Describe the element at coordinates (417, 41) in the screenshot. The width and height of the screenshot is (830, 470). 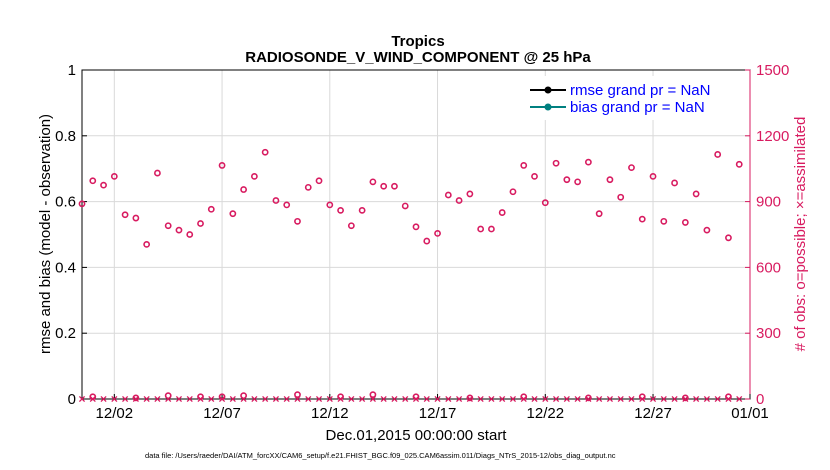
I see `chart-title: Tropics` at that location.